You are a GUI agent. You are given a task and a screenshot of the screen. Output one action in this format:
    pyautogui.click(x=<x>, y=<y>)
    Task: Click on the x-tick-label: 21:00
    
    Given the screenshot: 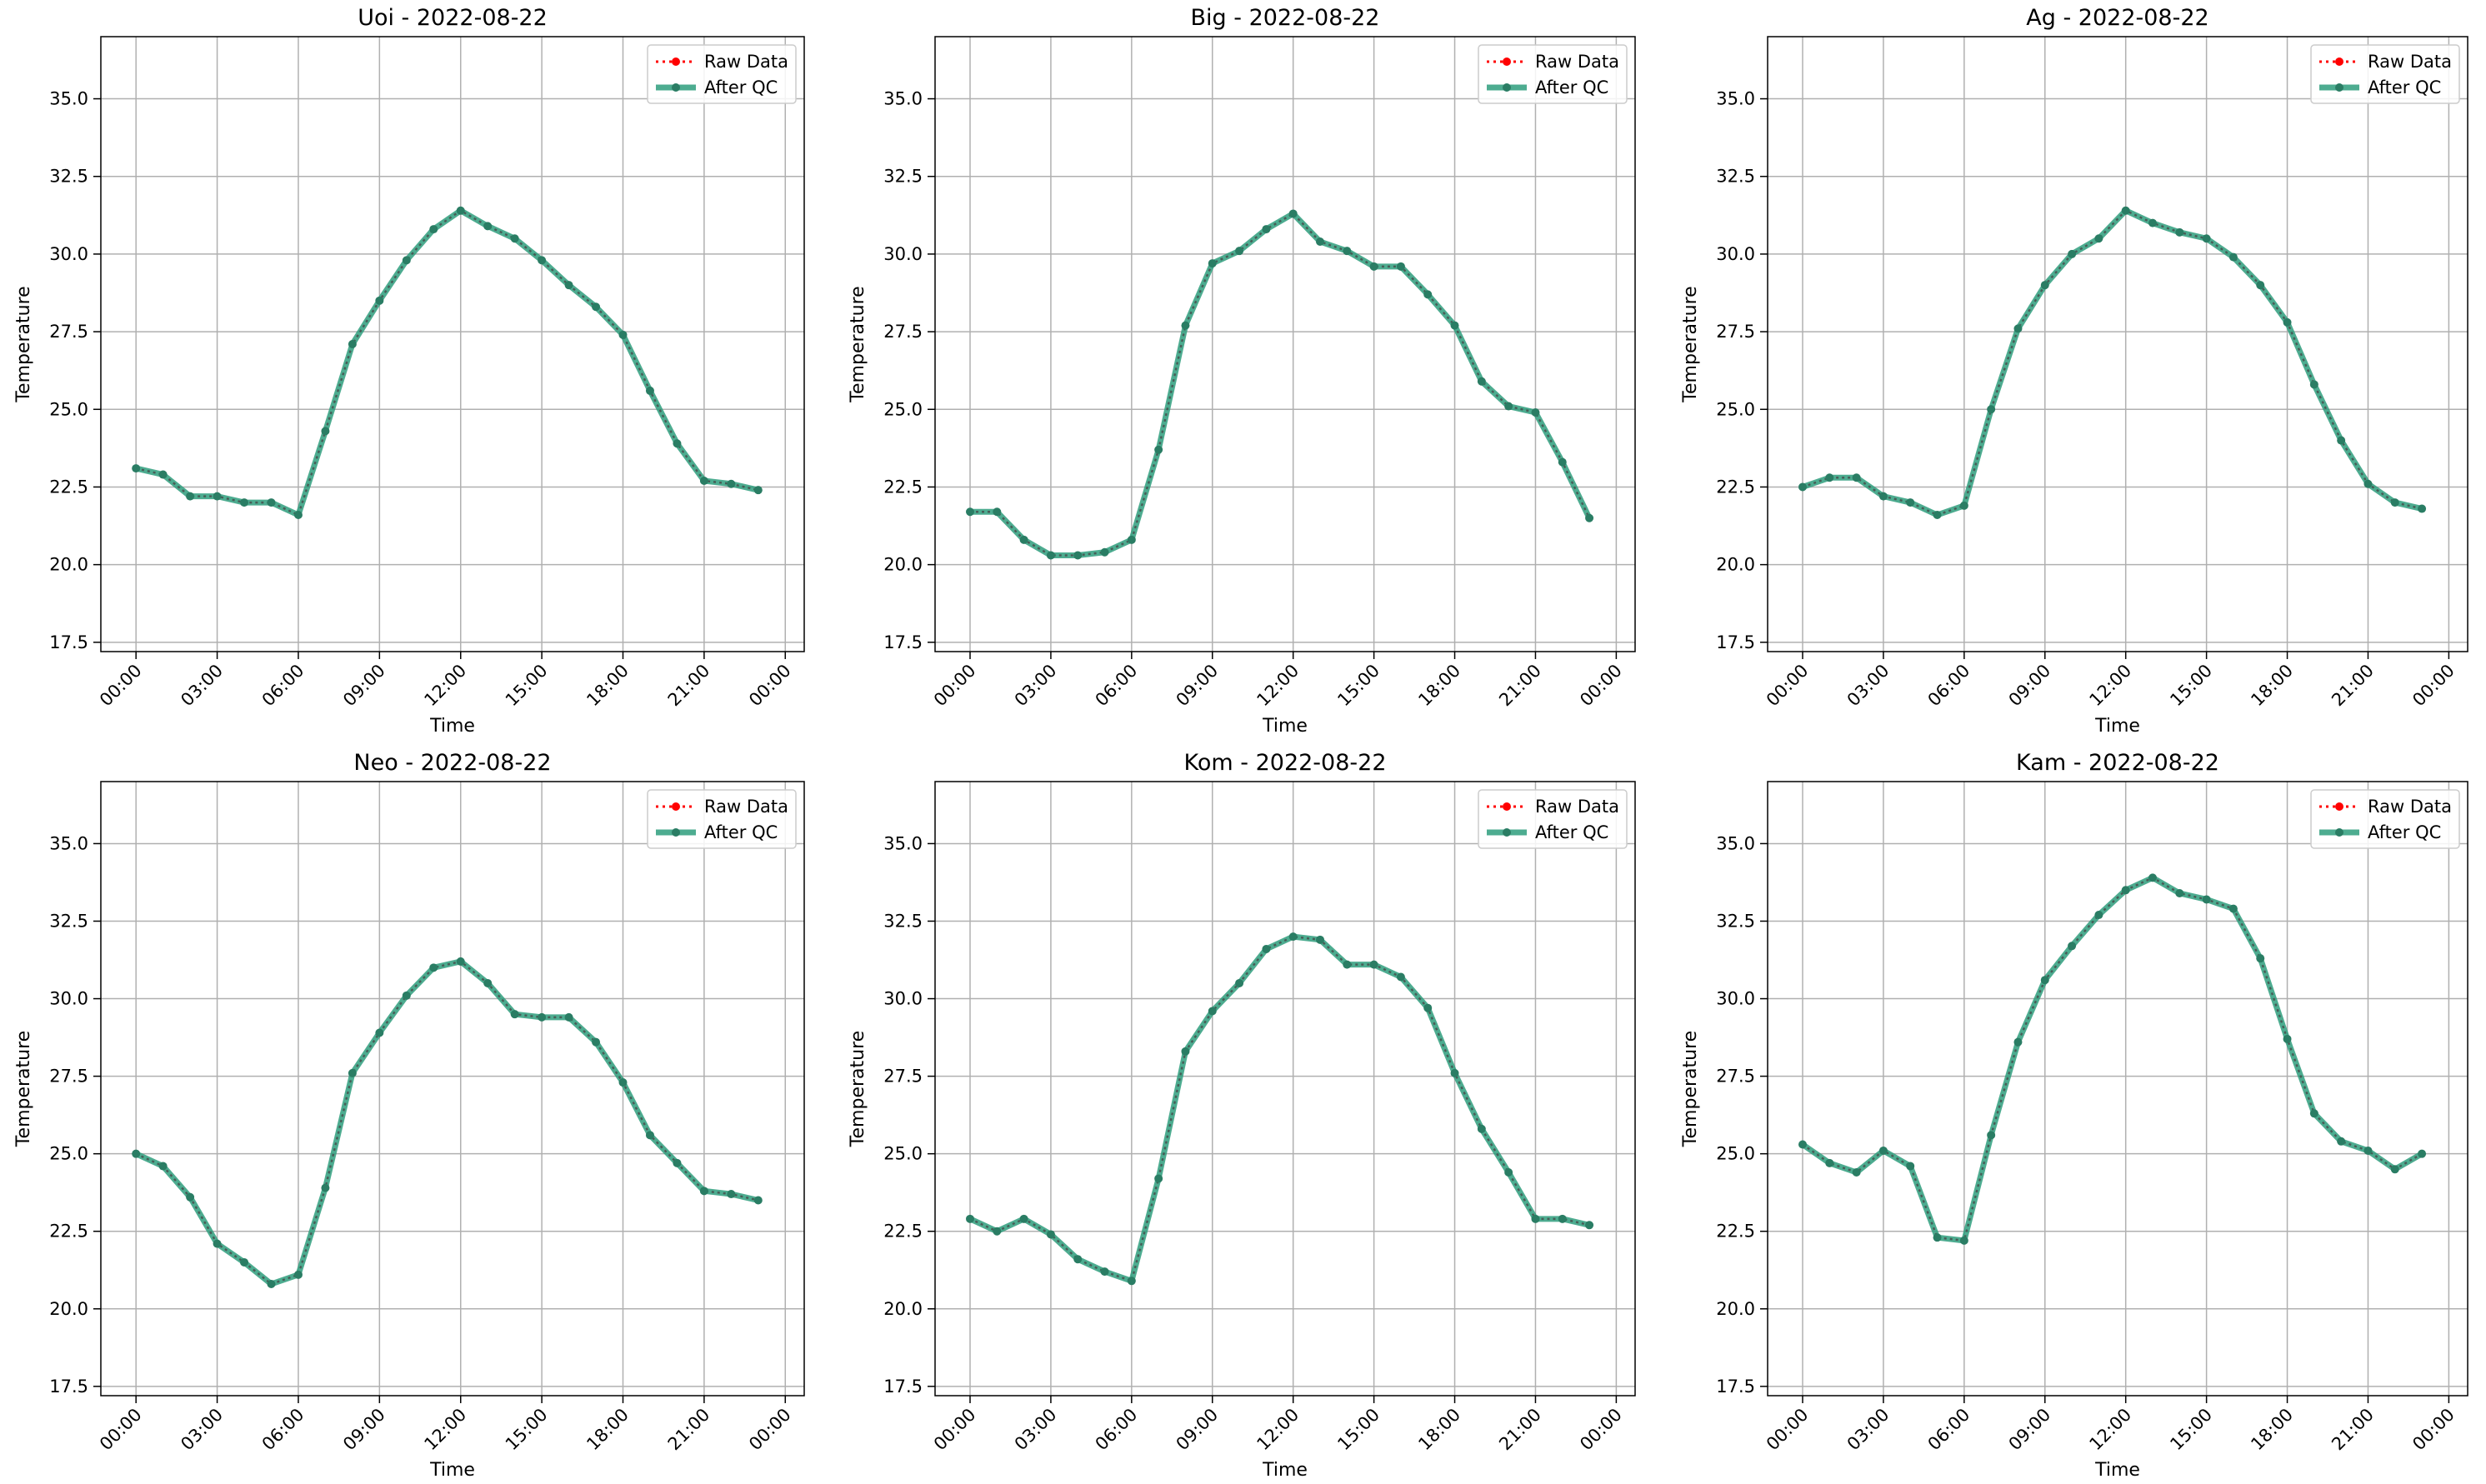 What is the action you would take?
    pyautogui.click(x=689, y=686)
    